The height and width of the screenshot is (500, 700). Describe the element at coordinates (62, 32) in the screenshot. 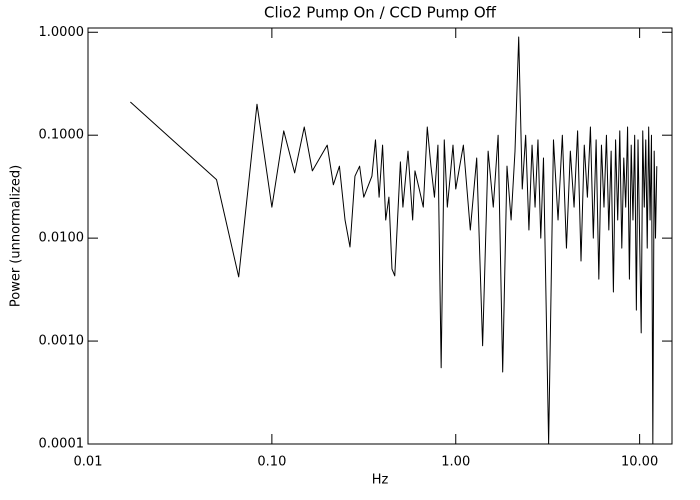

I see `y-tick-label: 1.0000` at that location.